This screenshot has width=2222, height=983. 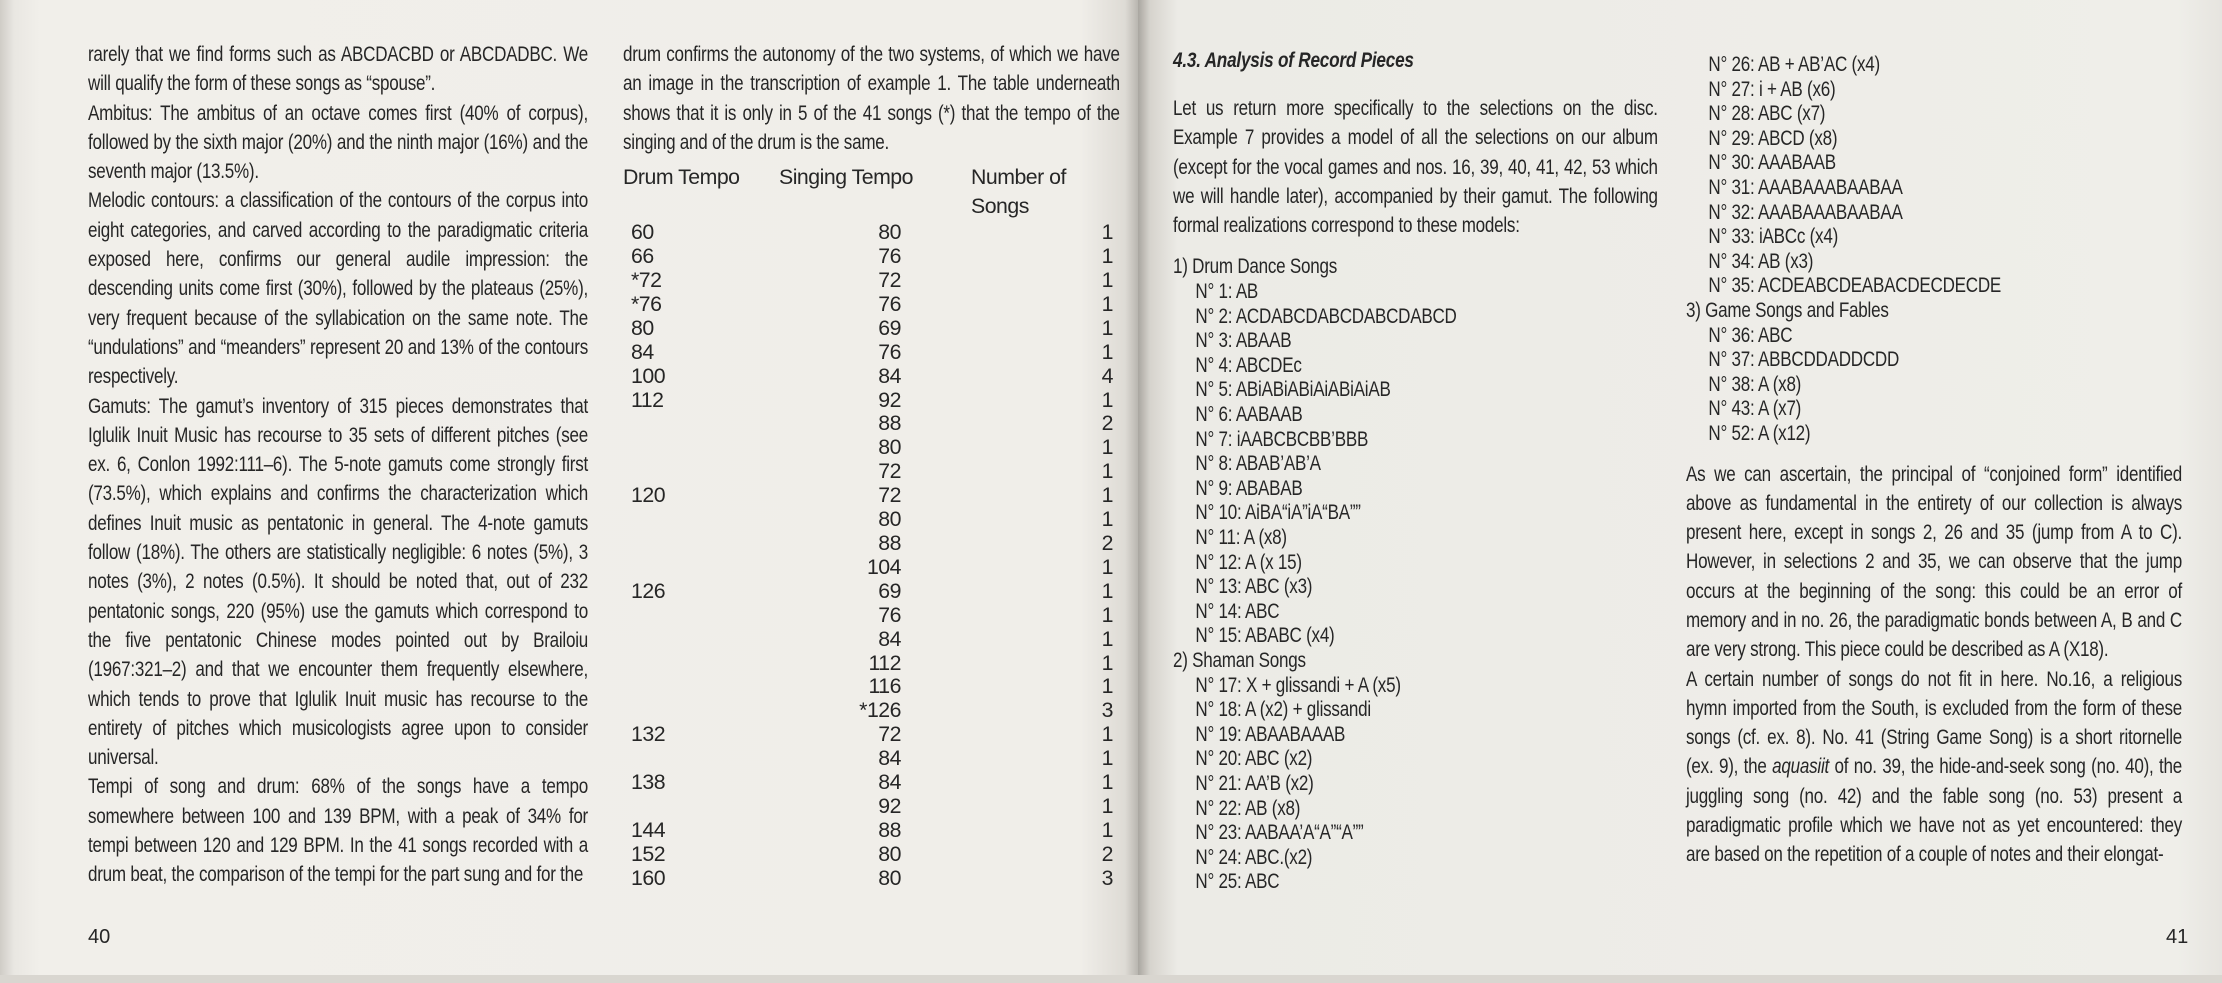 I want to click on list-item: N° 20: ABC (x2), so click(x=1254, y=758).